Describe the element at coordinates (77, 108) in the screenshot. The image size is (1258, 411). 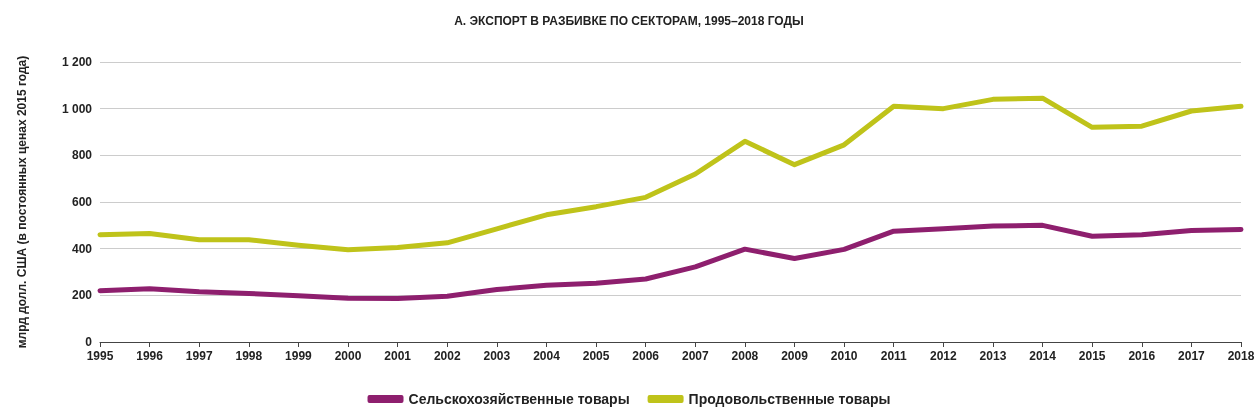
I see `y-tick-label: 1 000` at that location.